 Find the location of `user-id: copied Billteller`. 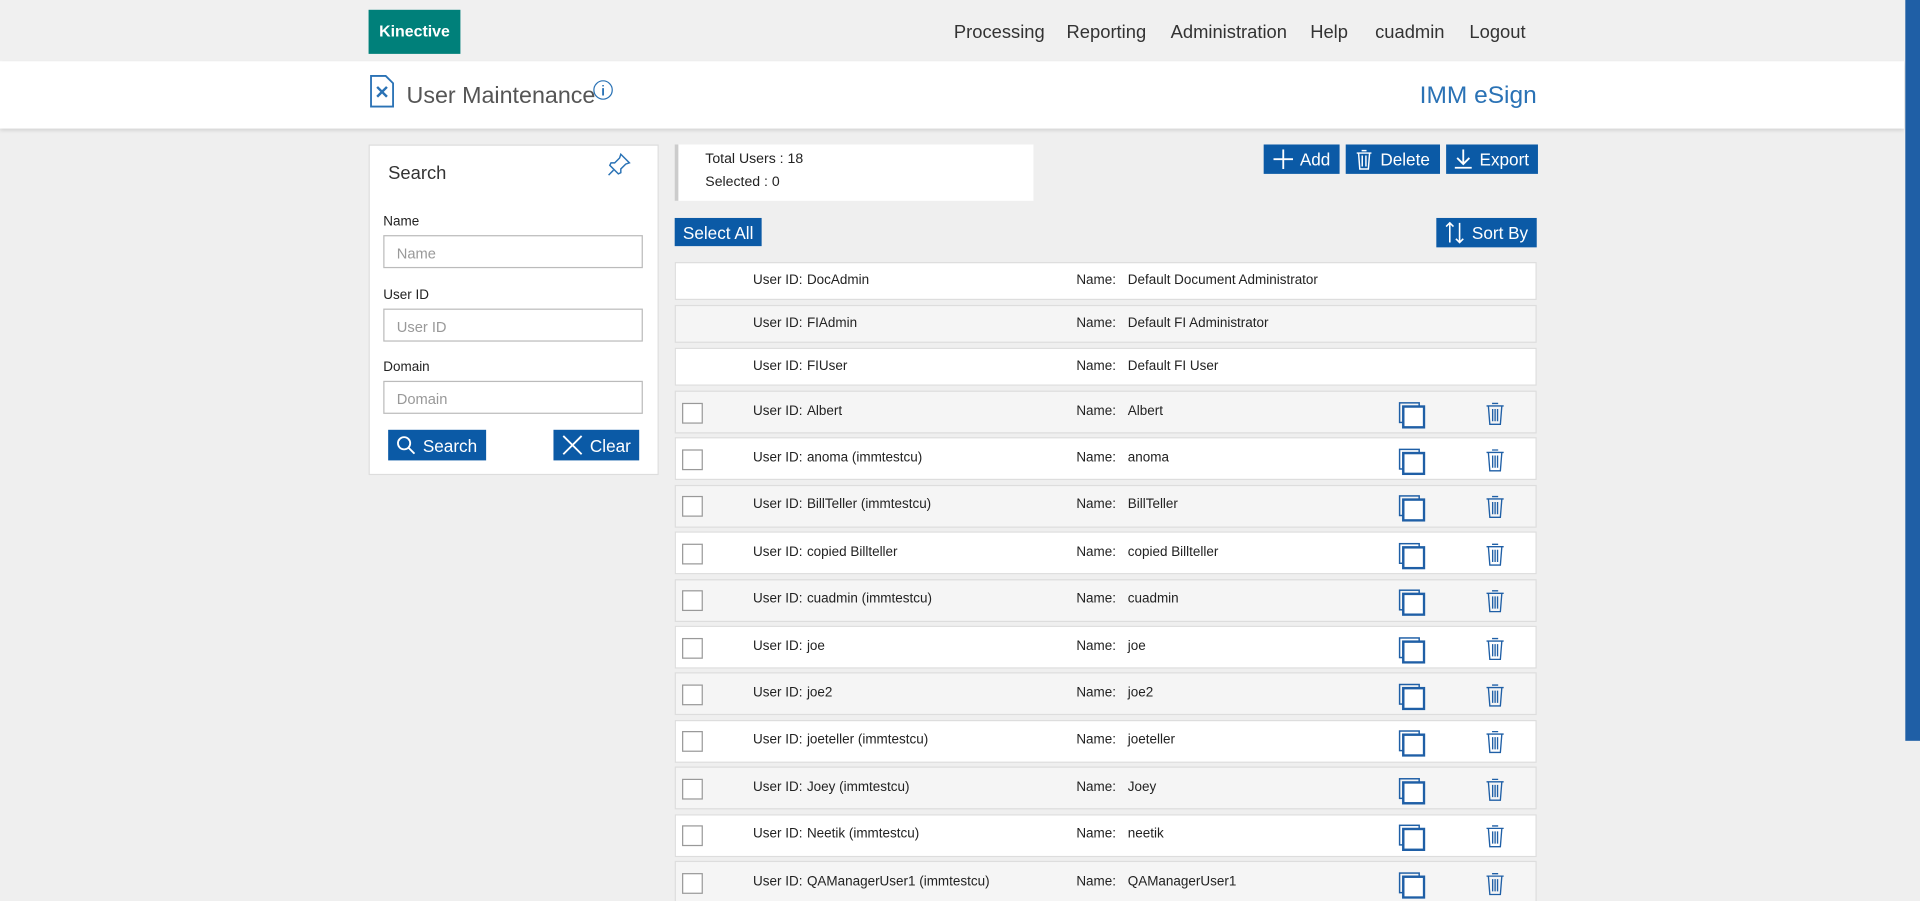

user-id: copied Billteller is located at coordinates (852, 552).